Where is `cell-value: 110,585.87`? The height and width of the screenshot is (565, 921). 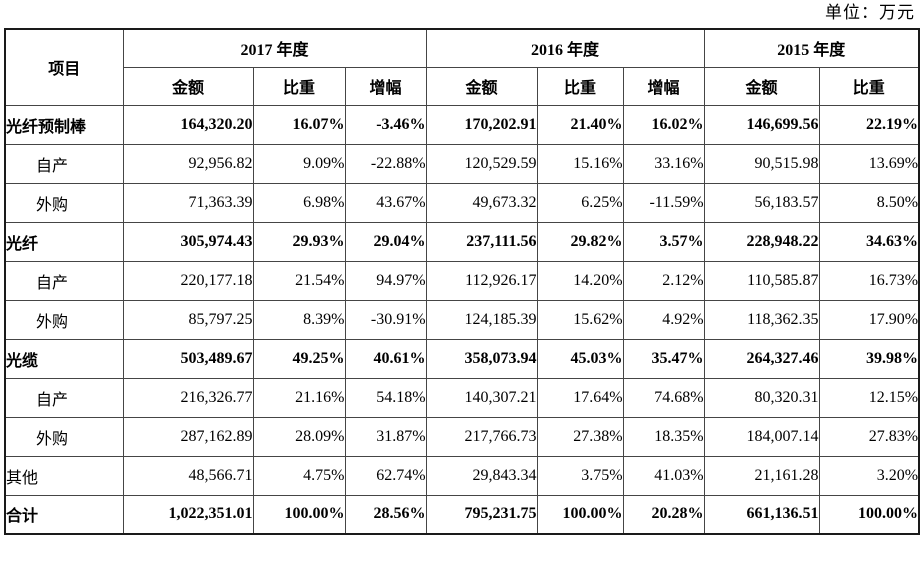
cell-value: 110,585.87 is located at coordinates (761, 280).